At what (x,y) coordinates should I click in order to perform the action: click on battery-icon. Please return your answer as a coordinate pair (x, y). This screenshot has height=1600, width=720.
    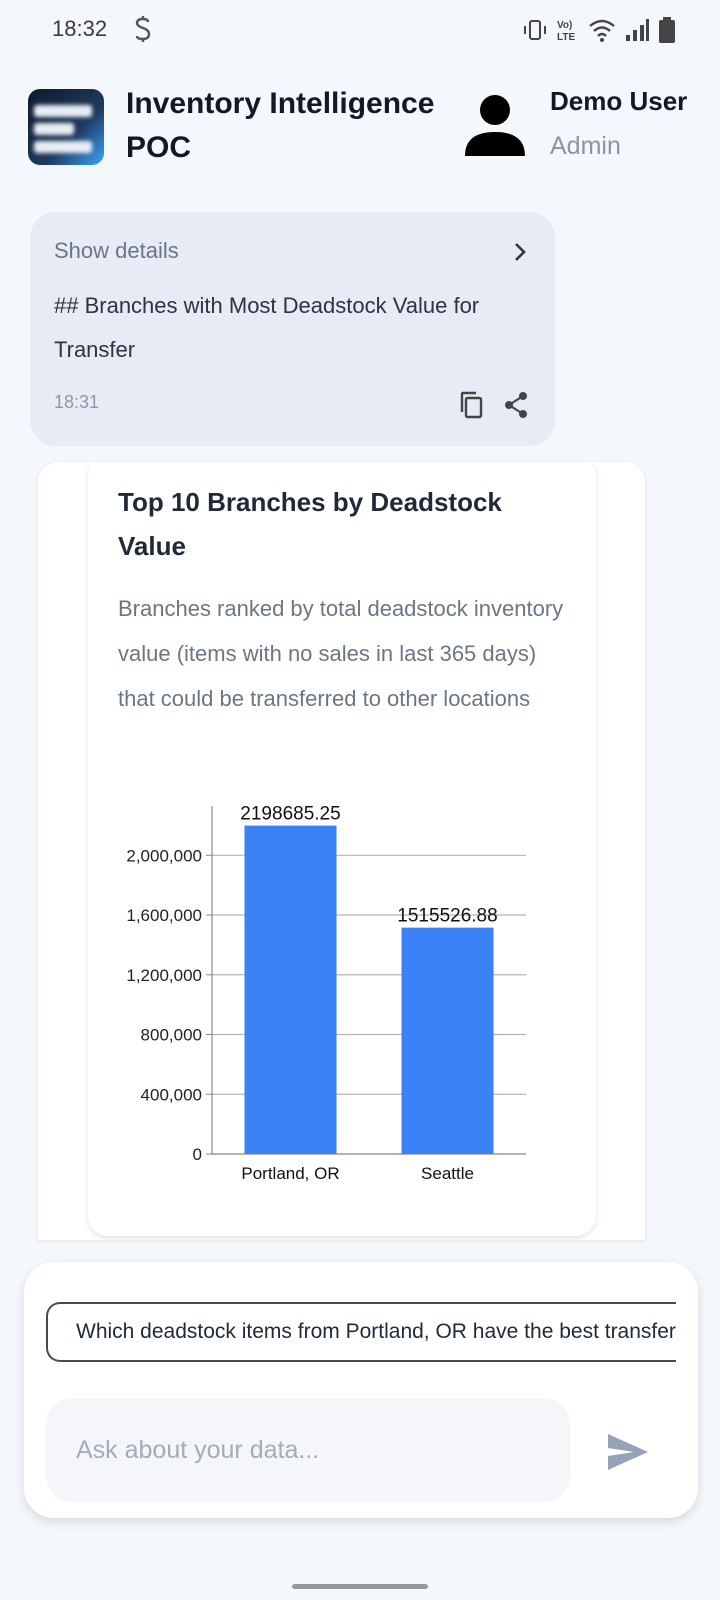
    Looking at the image, I should click on (667, 30).